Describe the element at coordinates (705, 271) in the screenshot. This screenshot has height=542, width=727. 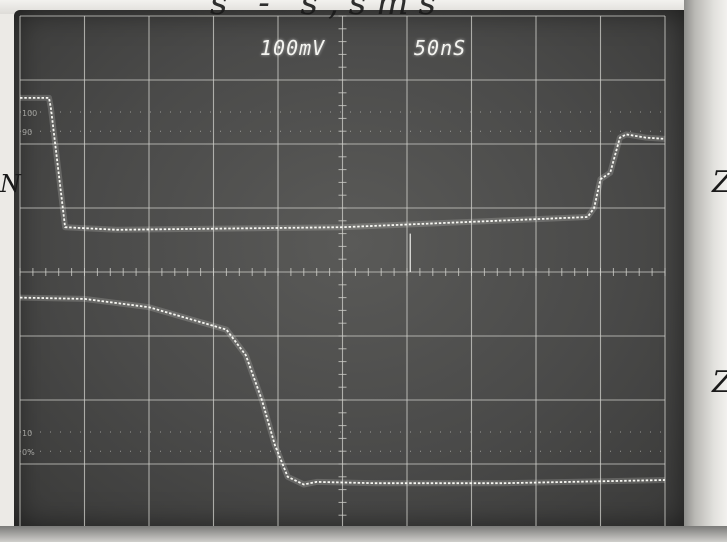
I see `scope-bezel-right` at that location.